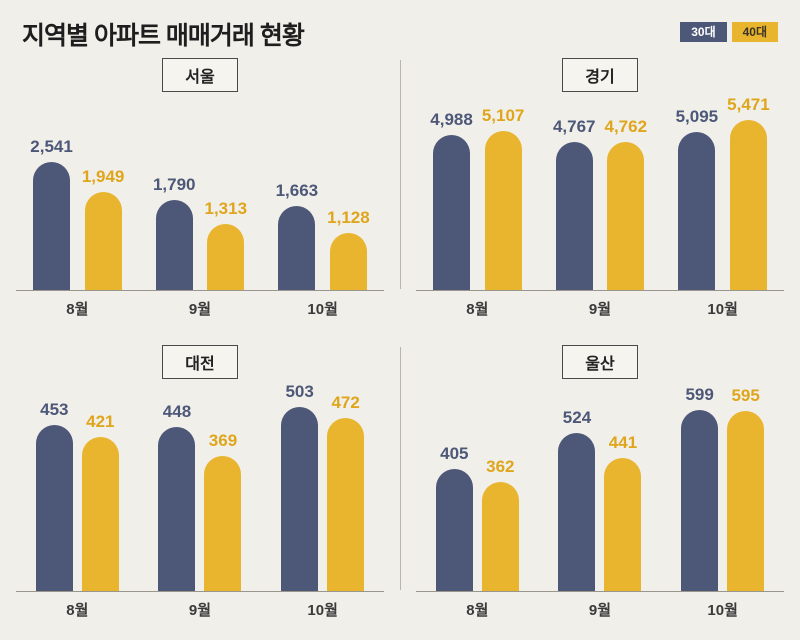 This screenshot has height=640, width=800. I want to click on bar-item: 369, so click(223, 511).